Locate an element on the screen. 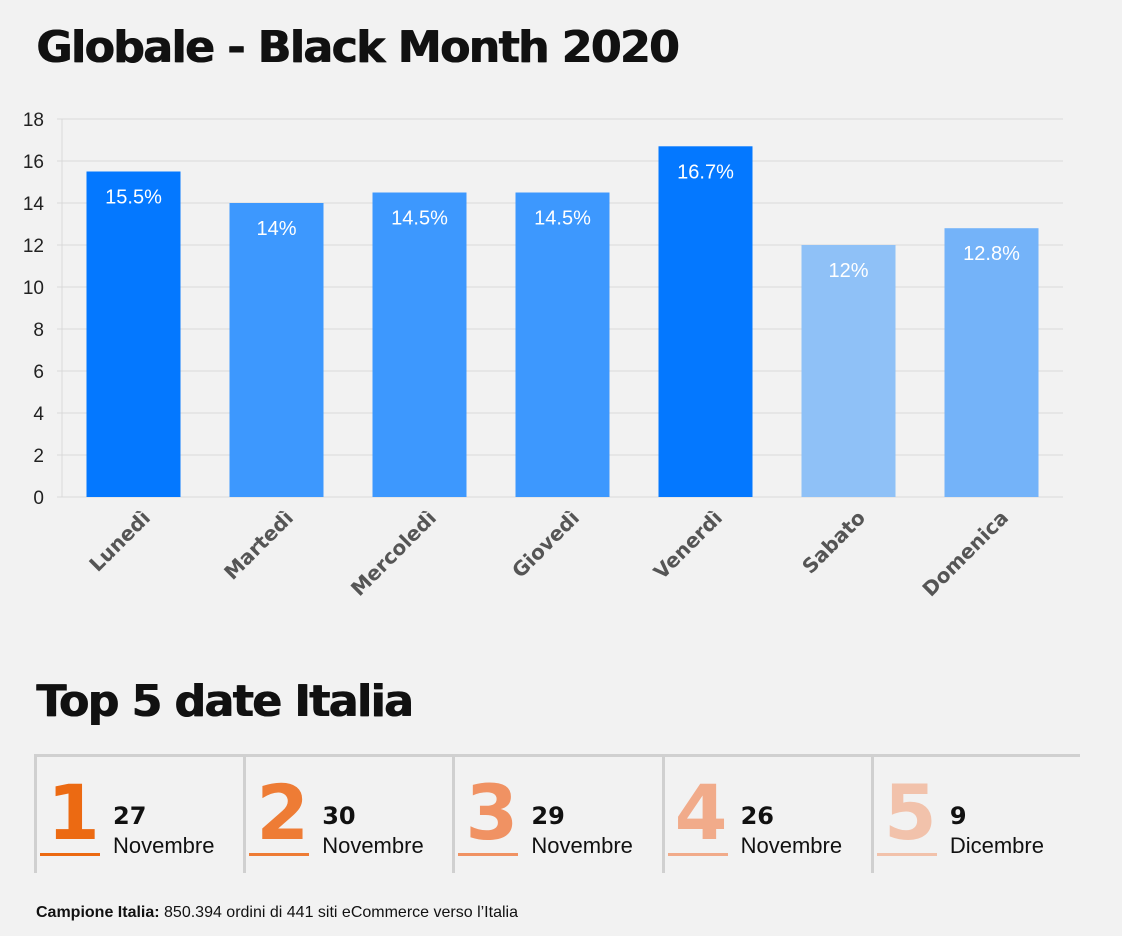 This screenshot has height=936, width=1122. bar-value-label: 12% is located at coordinates (848, 271).